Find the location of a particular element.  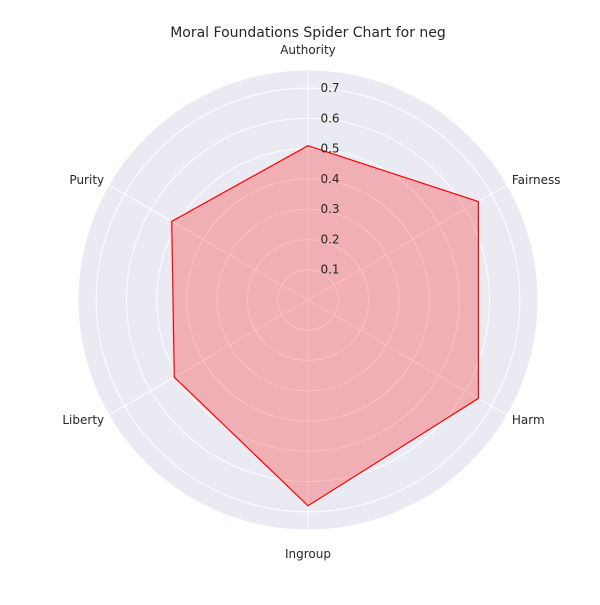

radial-tick-label: 0.3 is located at coordinates (329, 209).